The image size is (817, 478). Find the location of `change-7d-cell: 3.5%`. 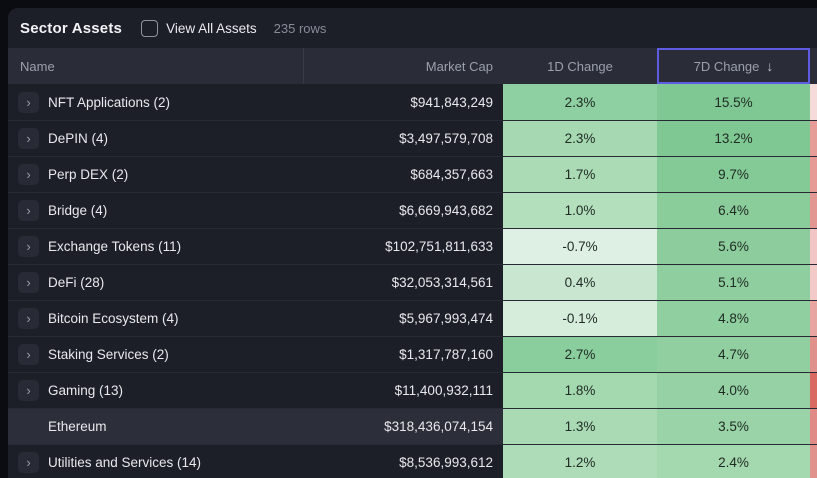

change-7d-cell: 3.5% is located at coordinates (733, 426).